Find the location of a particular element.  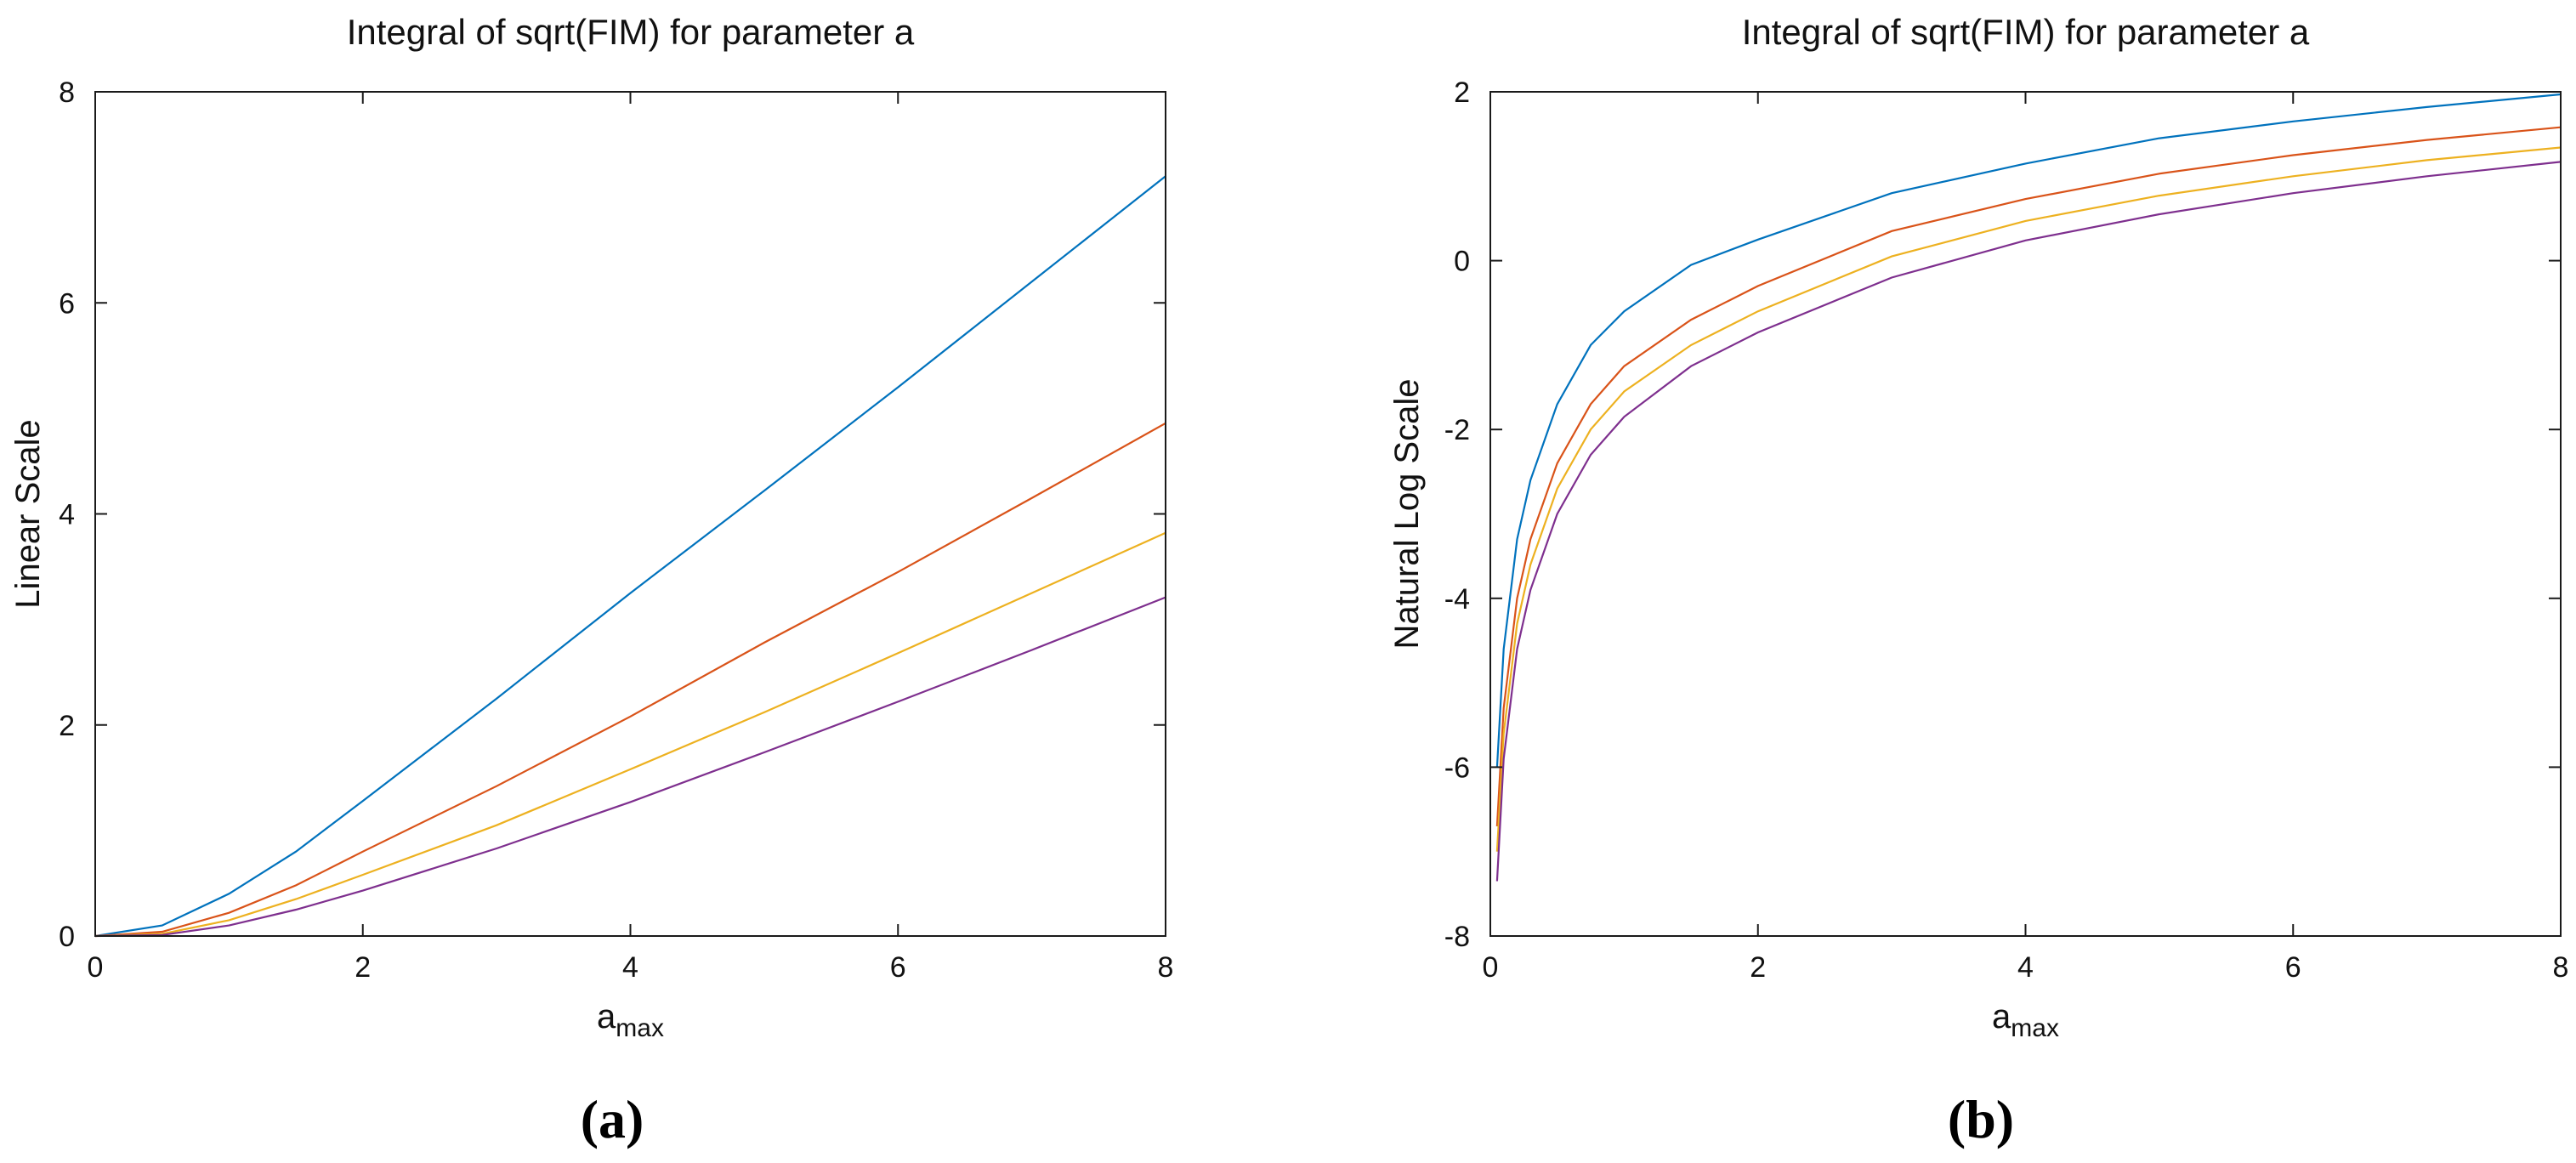

y-tick-label: 6 is located at coordinates (67, 303).